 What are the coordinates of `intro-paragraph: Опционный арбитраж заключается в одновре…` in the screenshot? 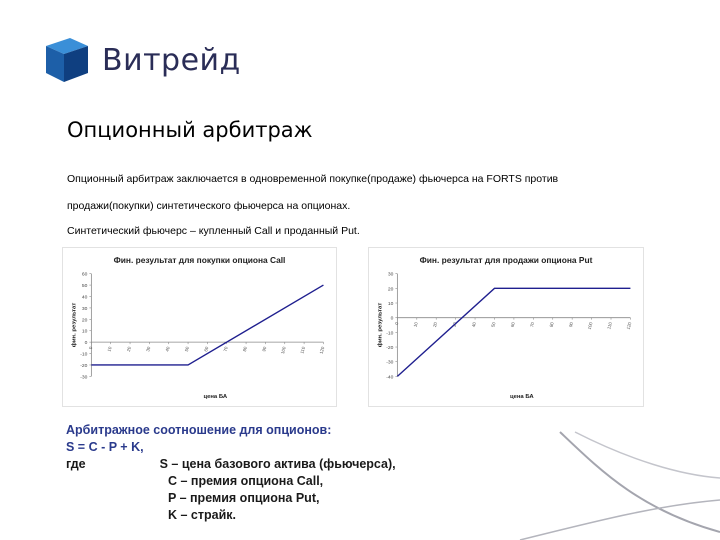 It's located at (367, 193).